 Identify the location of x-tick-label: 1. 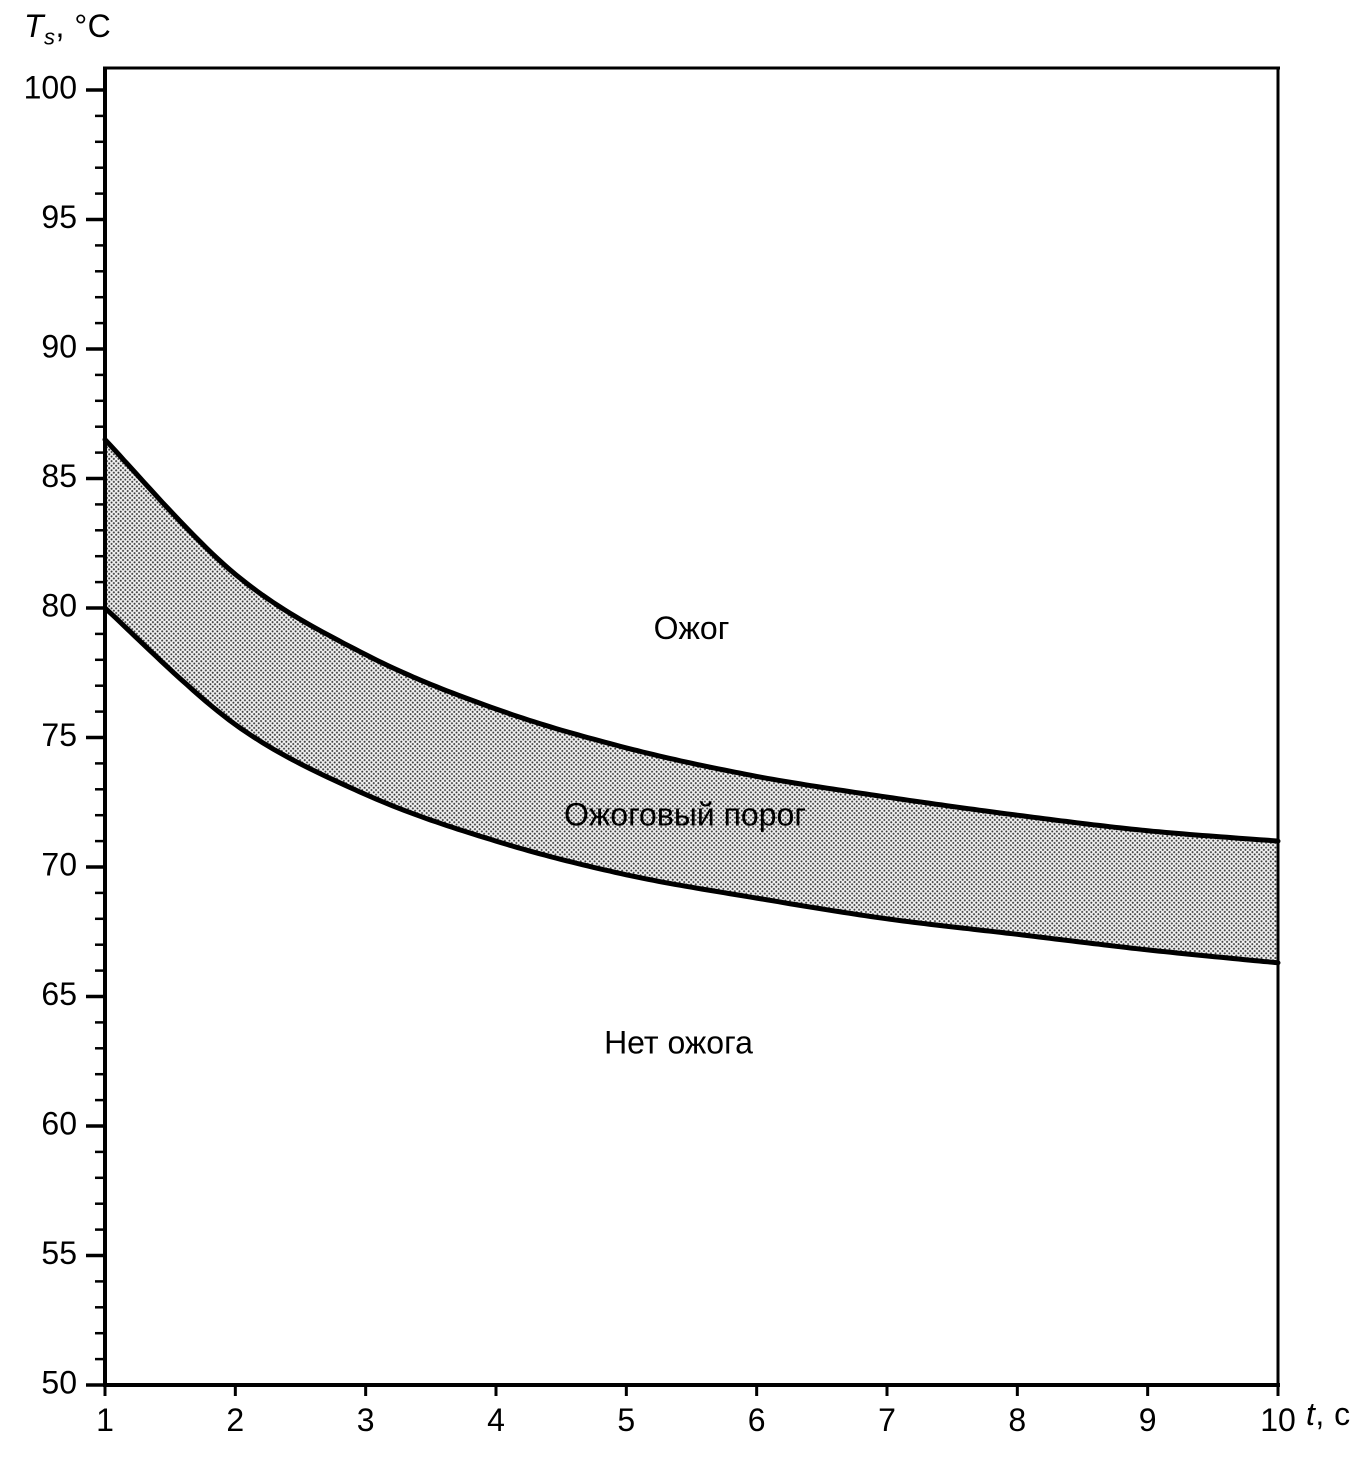
(105, 1420).